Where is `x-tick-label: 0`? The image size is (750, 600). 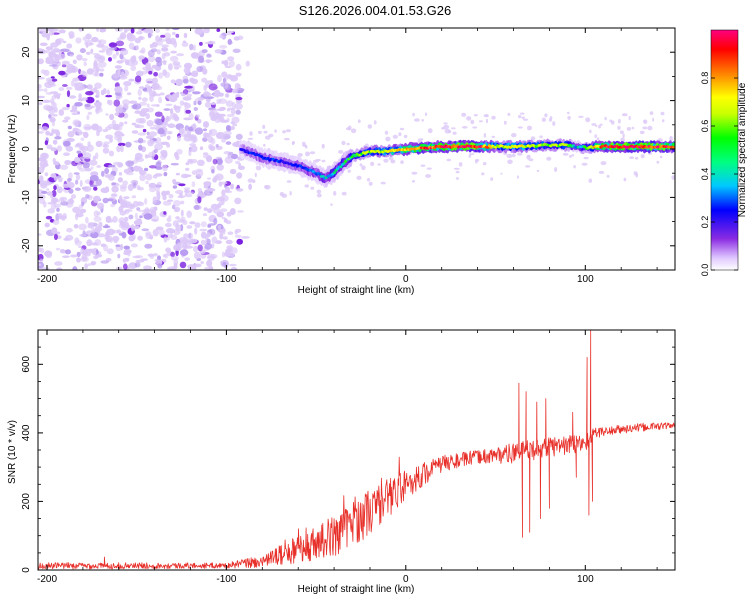 x-tick-label: 0 is located at coordinates (406, 279).